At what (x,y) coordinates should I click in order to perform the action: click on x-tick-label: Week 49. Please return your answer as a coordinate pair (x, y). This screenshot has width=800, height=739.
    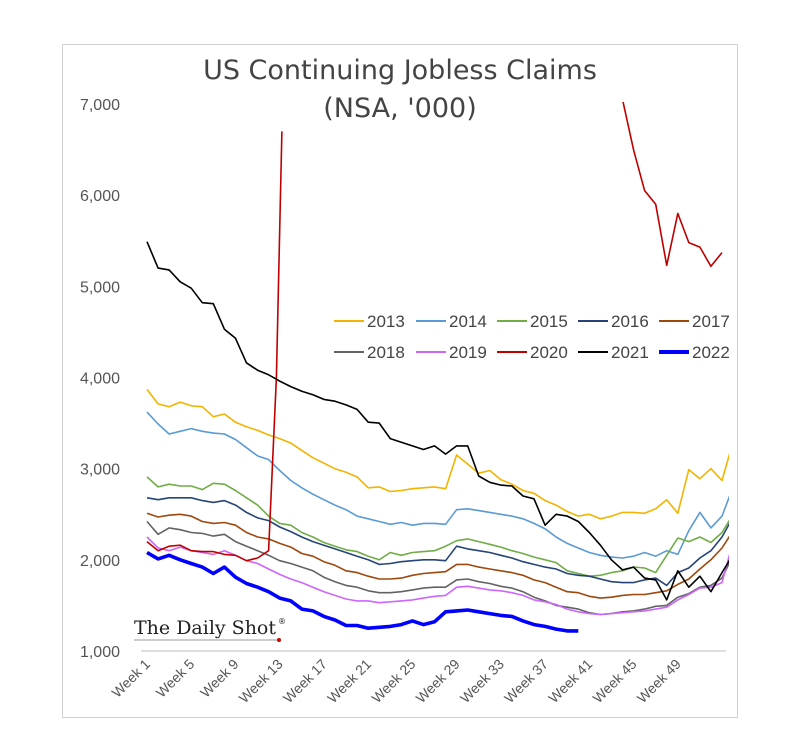
    Looking at the image, I should click on (659, 681).